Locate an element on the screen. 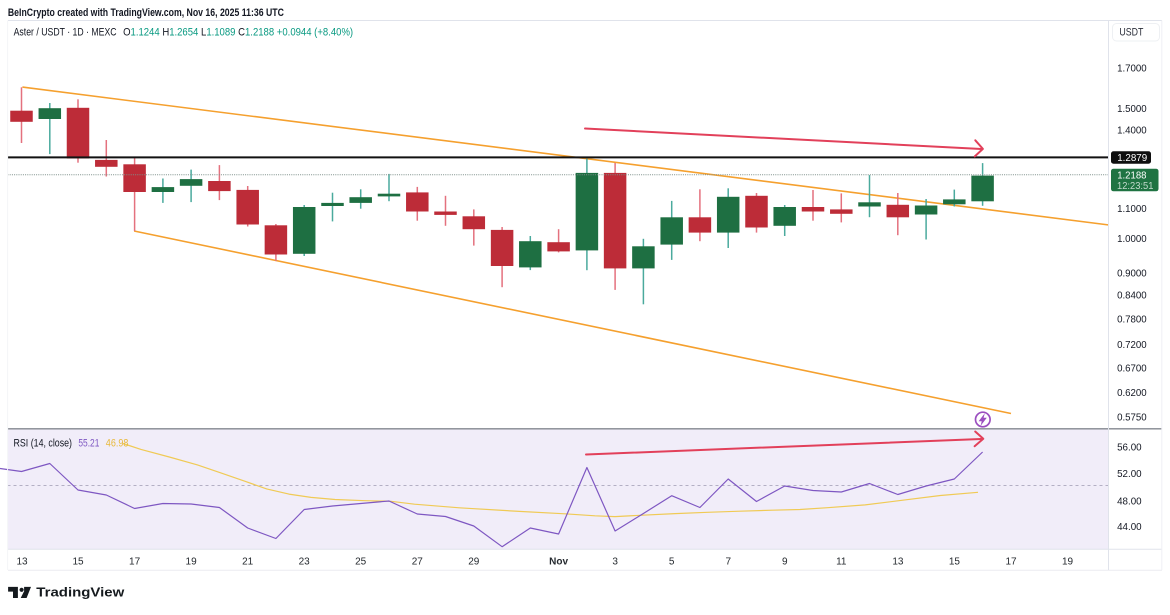  svg-text: 1.2188 is located at coordinates (1131, 175).